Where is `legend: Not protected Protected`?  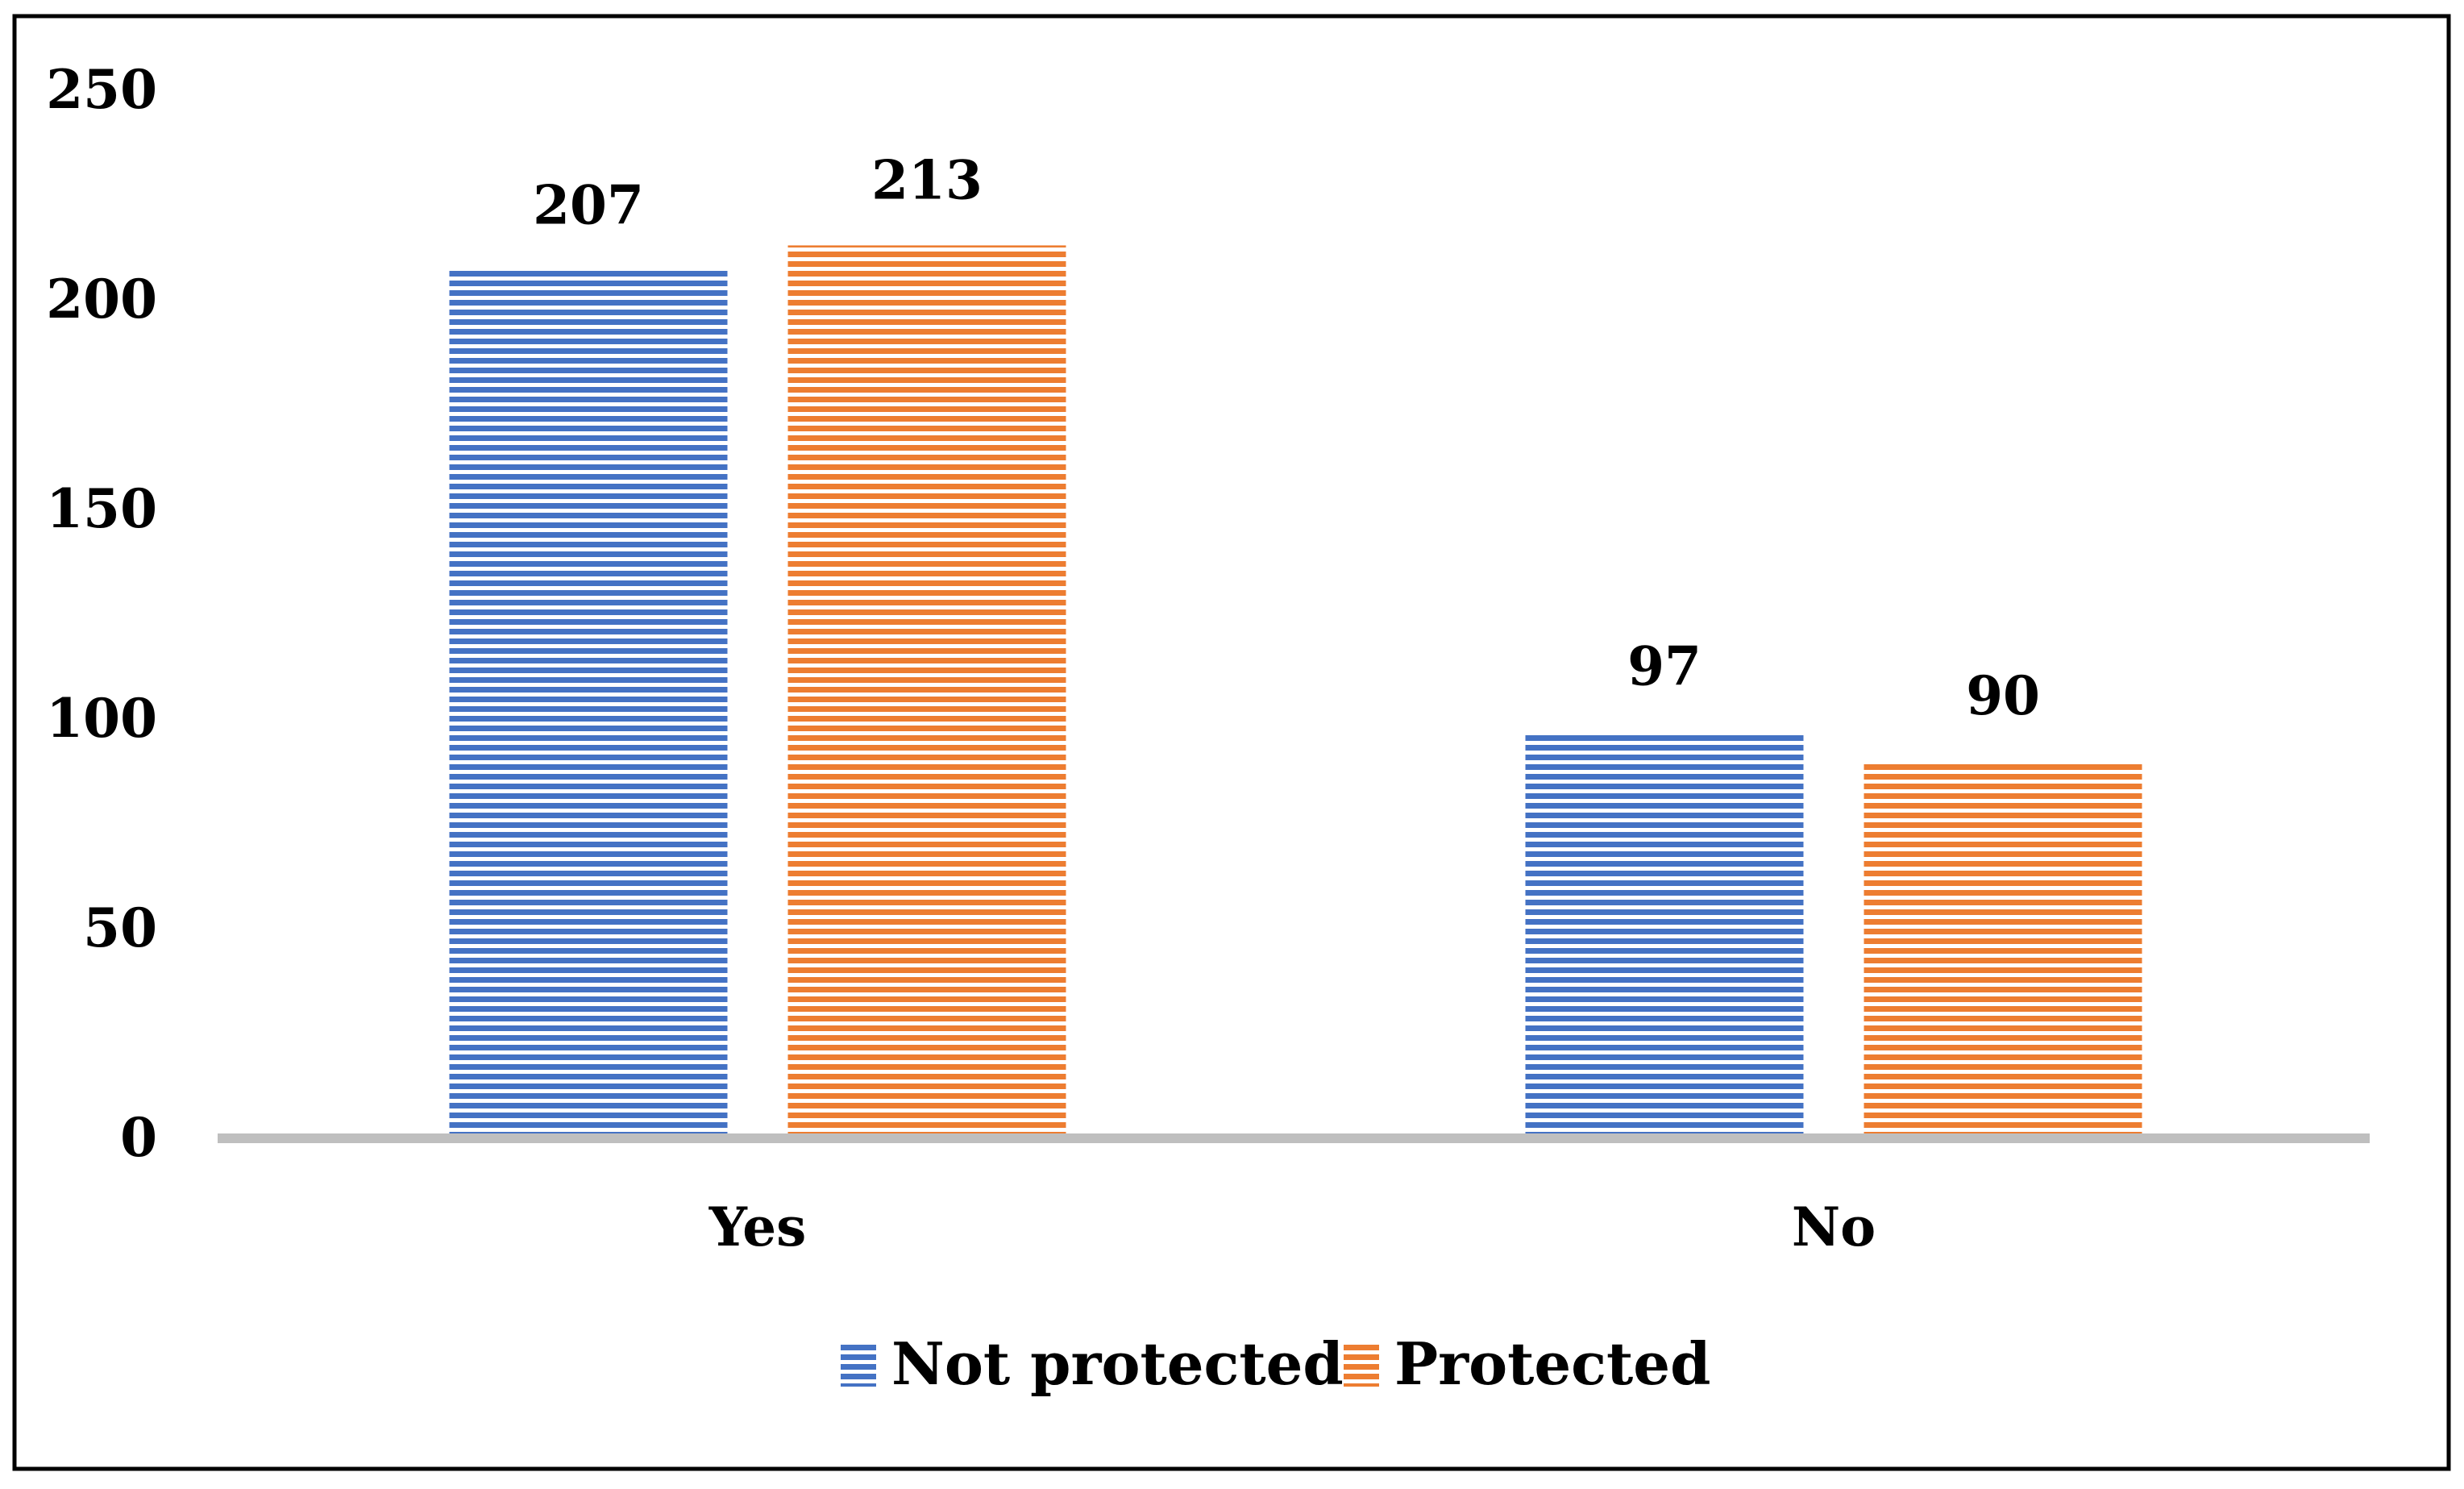
legend: Not protected Protected is located at coordinates (1275, 1363).